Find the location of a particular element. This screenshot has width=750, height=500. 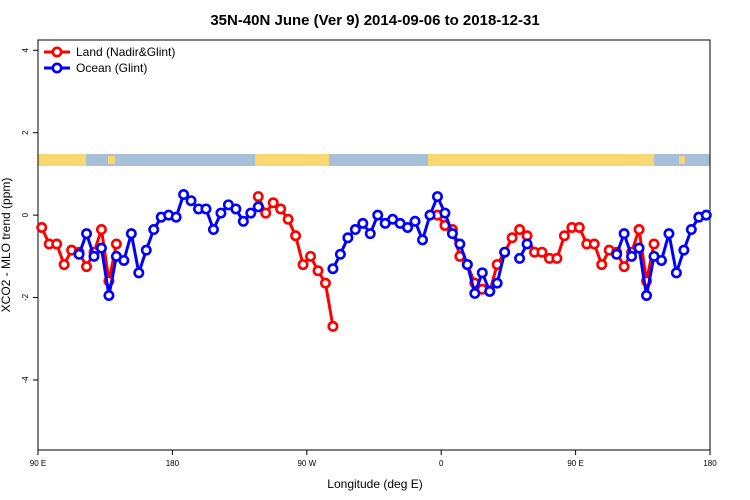

y-tick-label: 0 is located at coordinates (25, 214).